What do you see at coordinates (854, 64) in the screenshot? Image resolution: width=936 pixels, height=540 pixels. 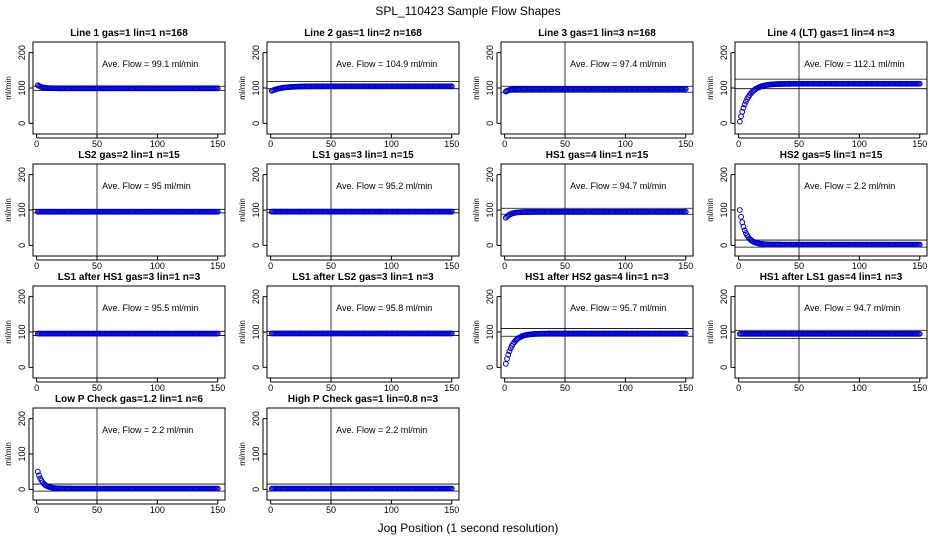 I see `average-flow-annotation: Ave. Flow = 112.1 ml/min` at bounding box center [854, 64].